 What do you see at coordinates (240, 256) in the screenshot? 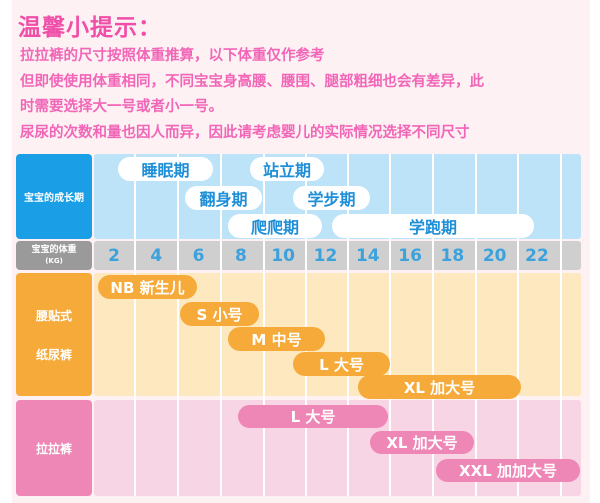
I see `weight-tick: 8` at bounding box center [240, 256].